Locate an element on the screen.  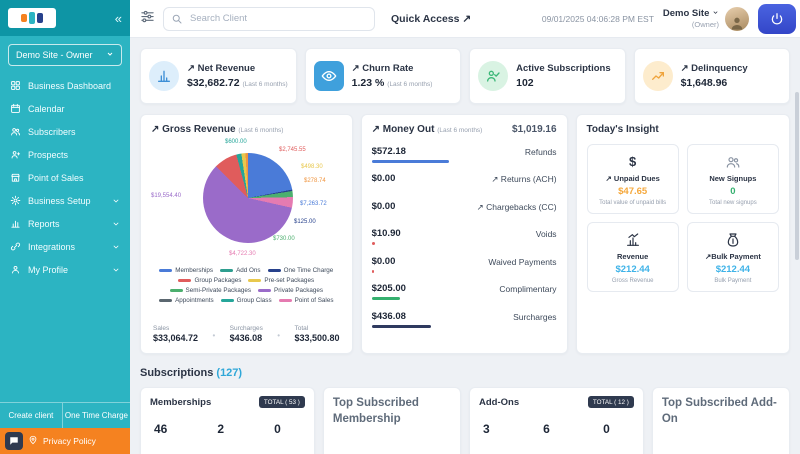
create-client-button: Create client is located at coordinates (31, 415).